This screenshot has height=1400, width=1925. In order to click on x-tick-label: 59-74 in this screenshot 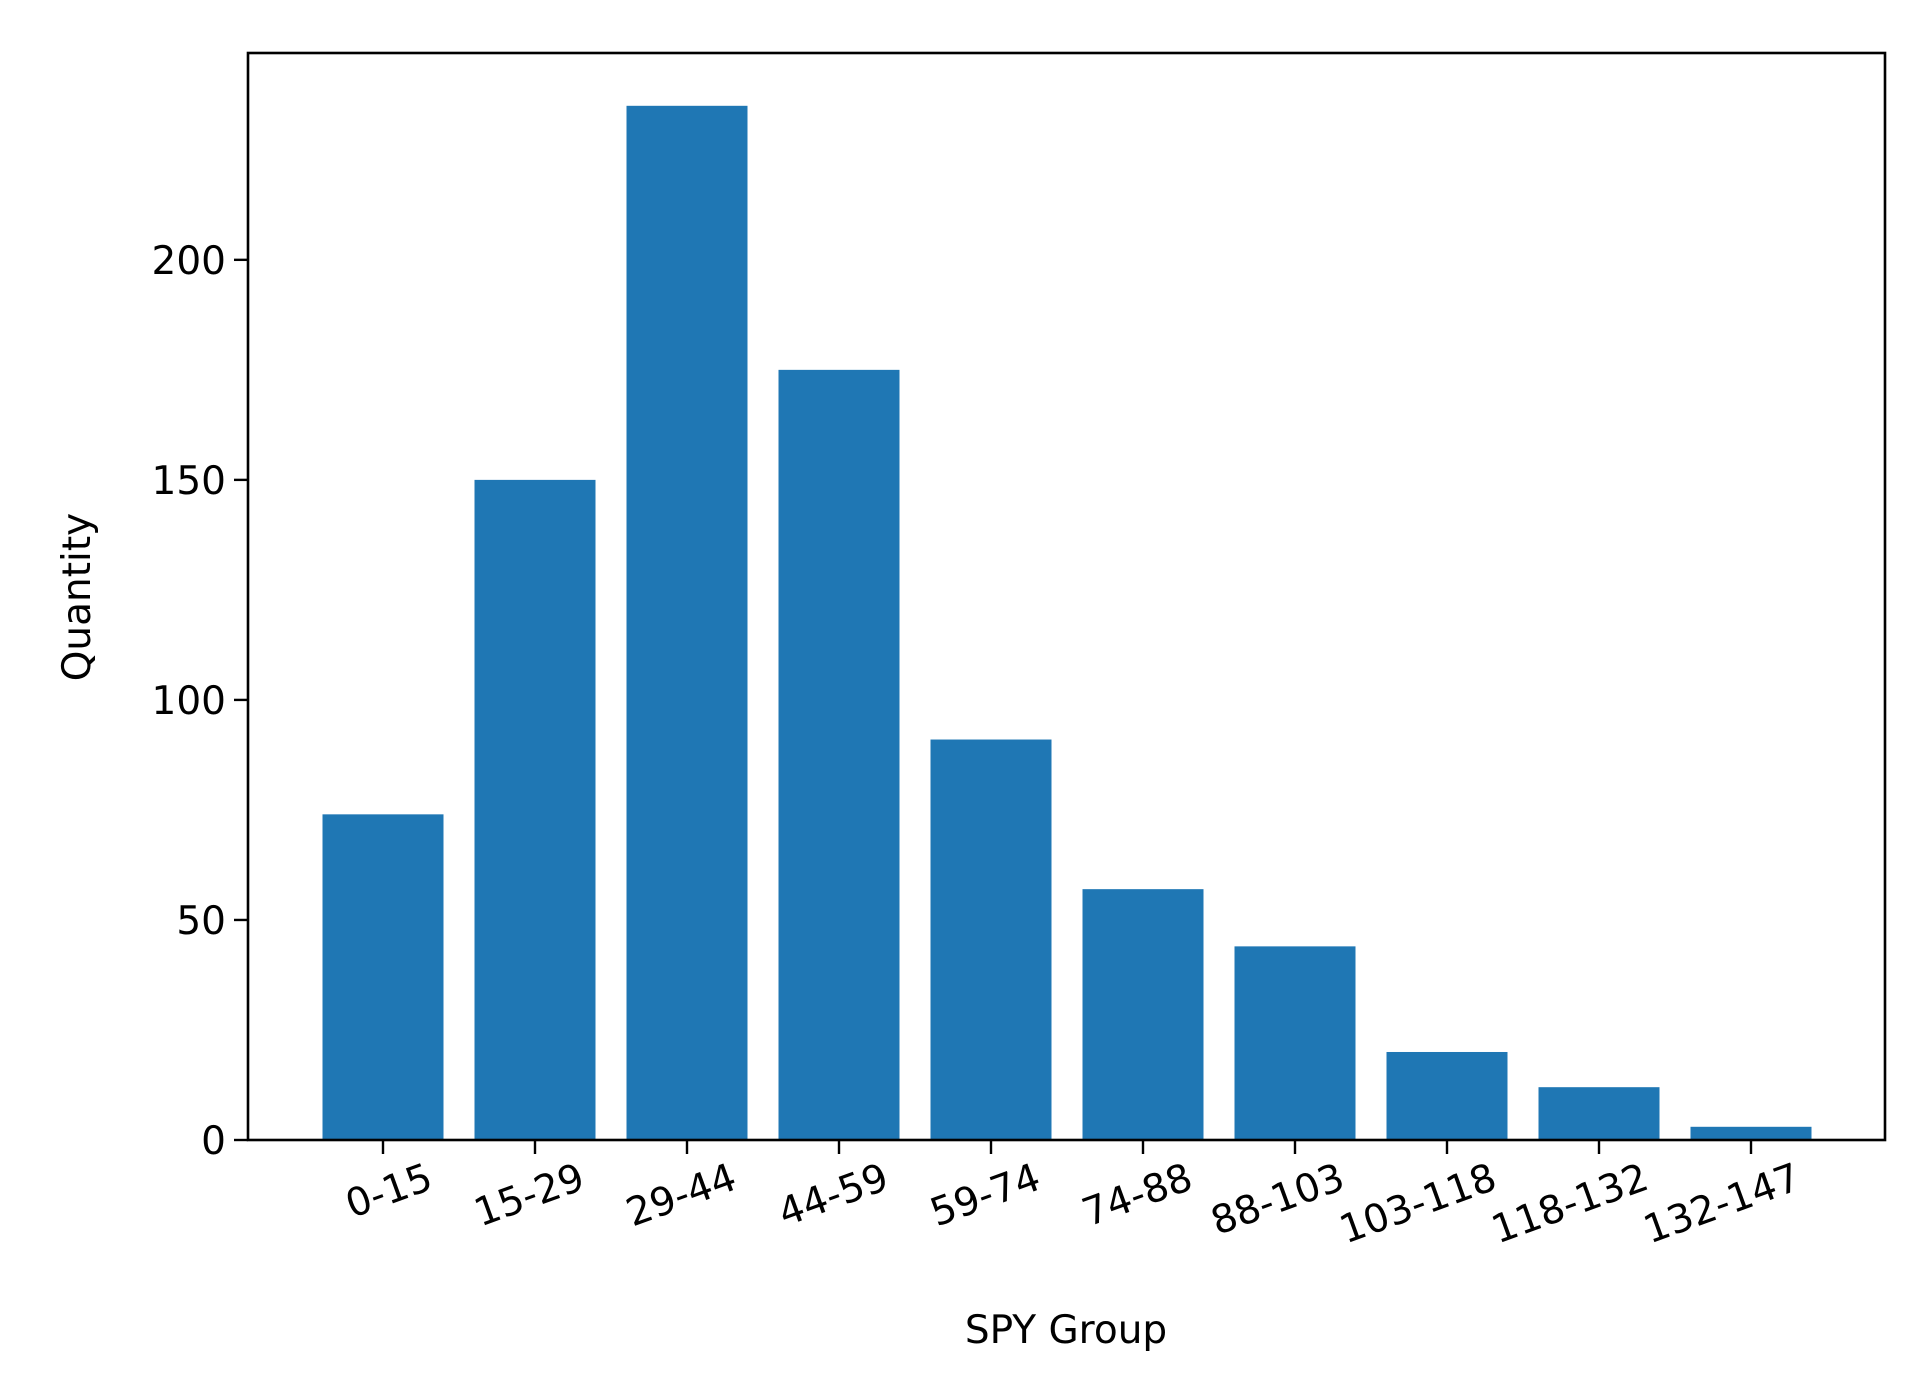, I will do `click(986, 1195)`.